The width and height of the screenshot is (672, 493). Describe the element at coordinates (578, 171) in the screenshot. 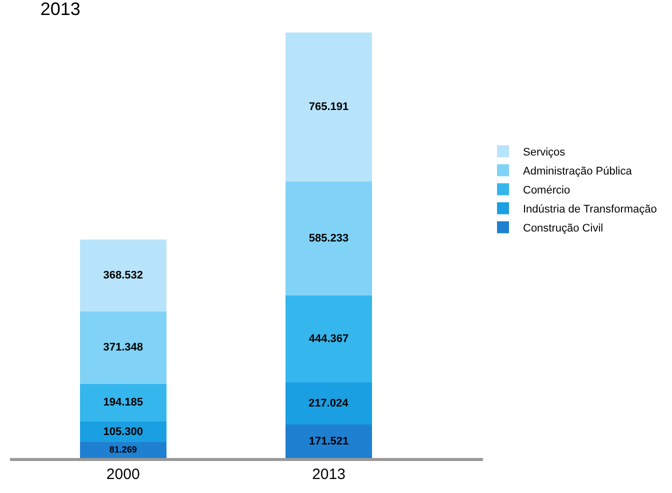

I see `legend-label: Administração Pública` at that location.